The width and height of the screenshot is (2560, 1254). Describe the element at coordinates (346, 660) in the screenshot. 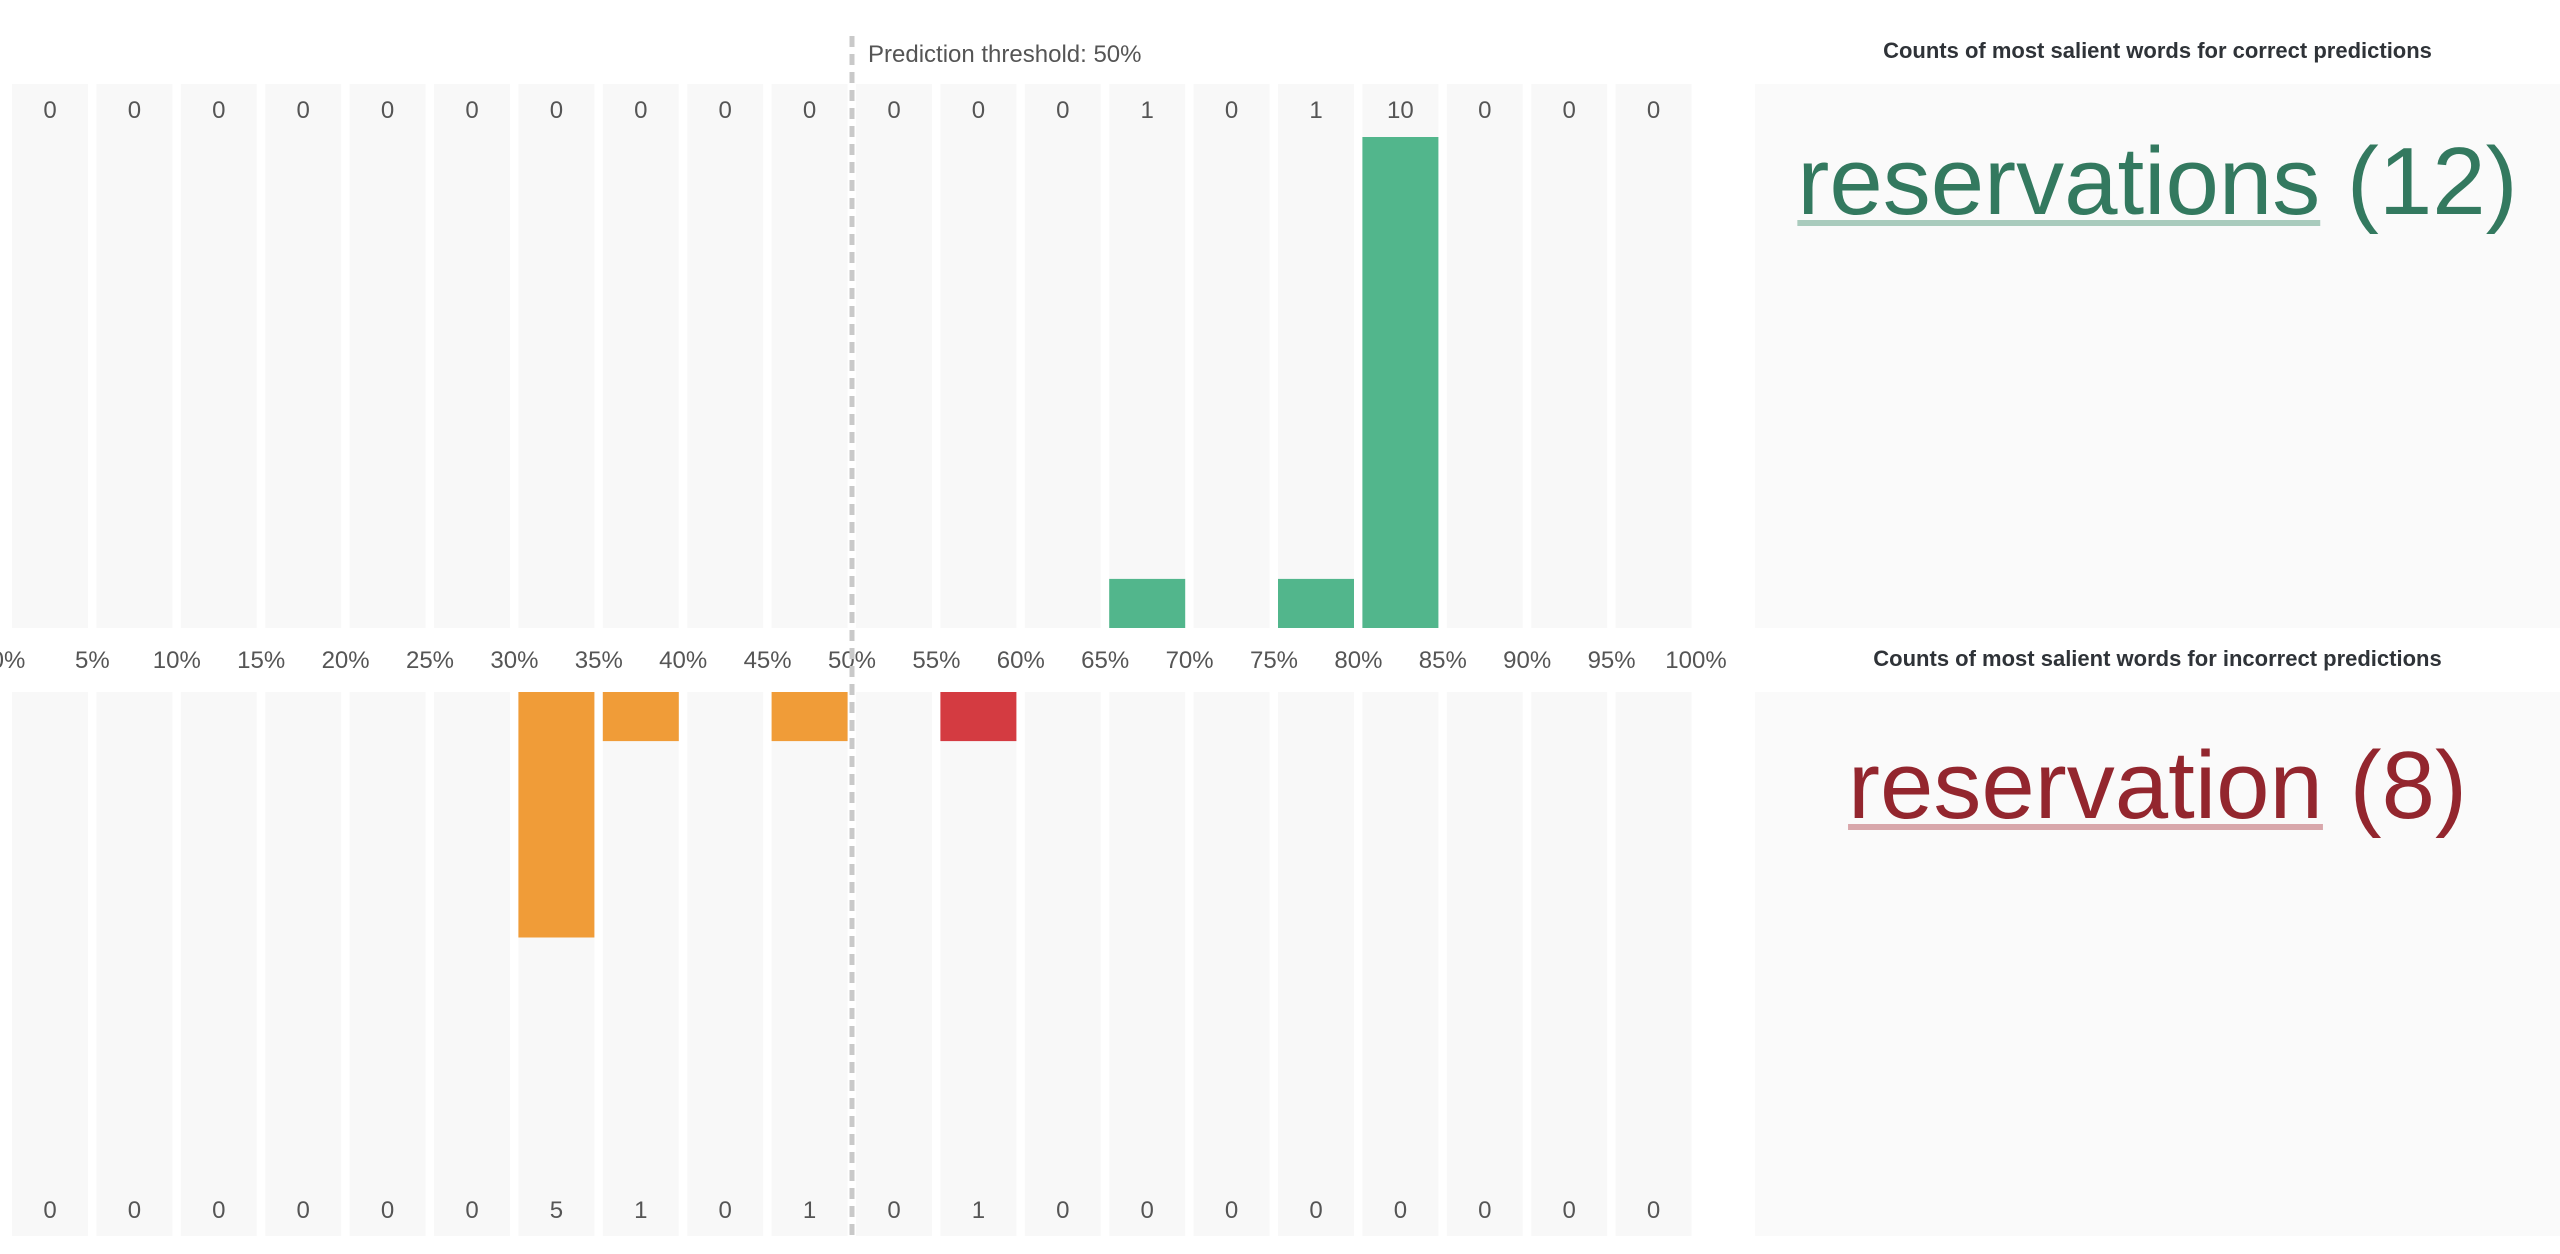

I see `x-tick-label: 20%` at that location.